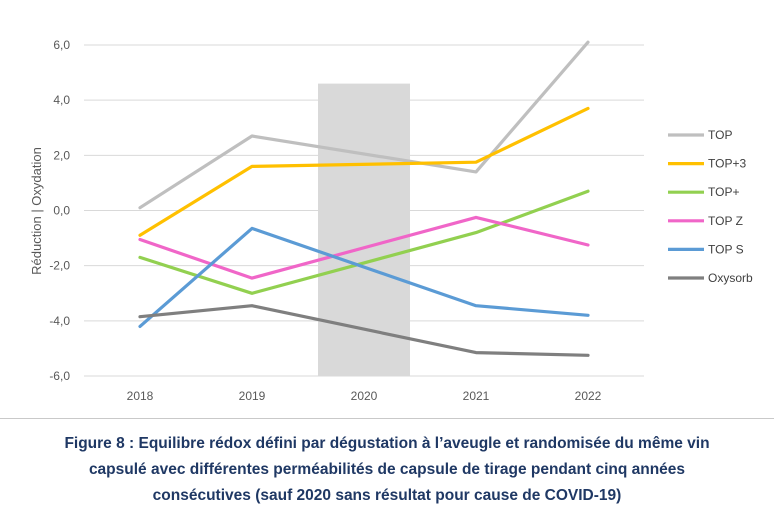 The width and height of the screenshot is (774, 511). I want to click on highlight-band, so click(364, 229).